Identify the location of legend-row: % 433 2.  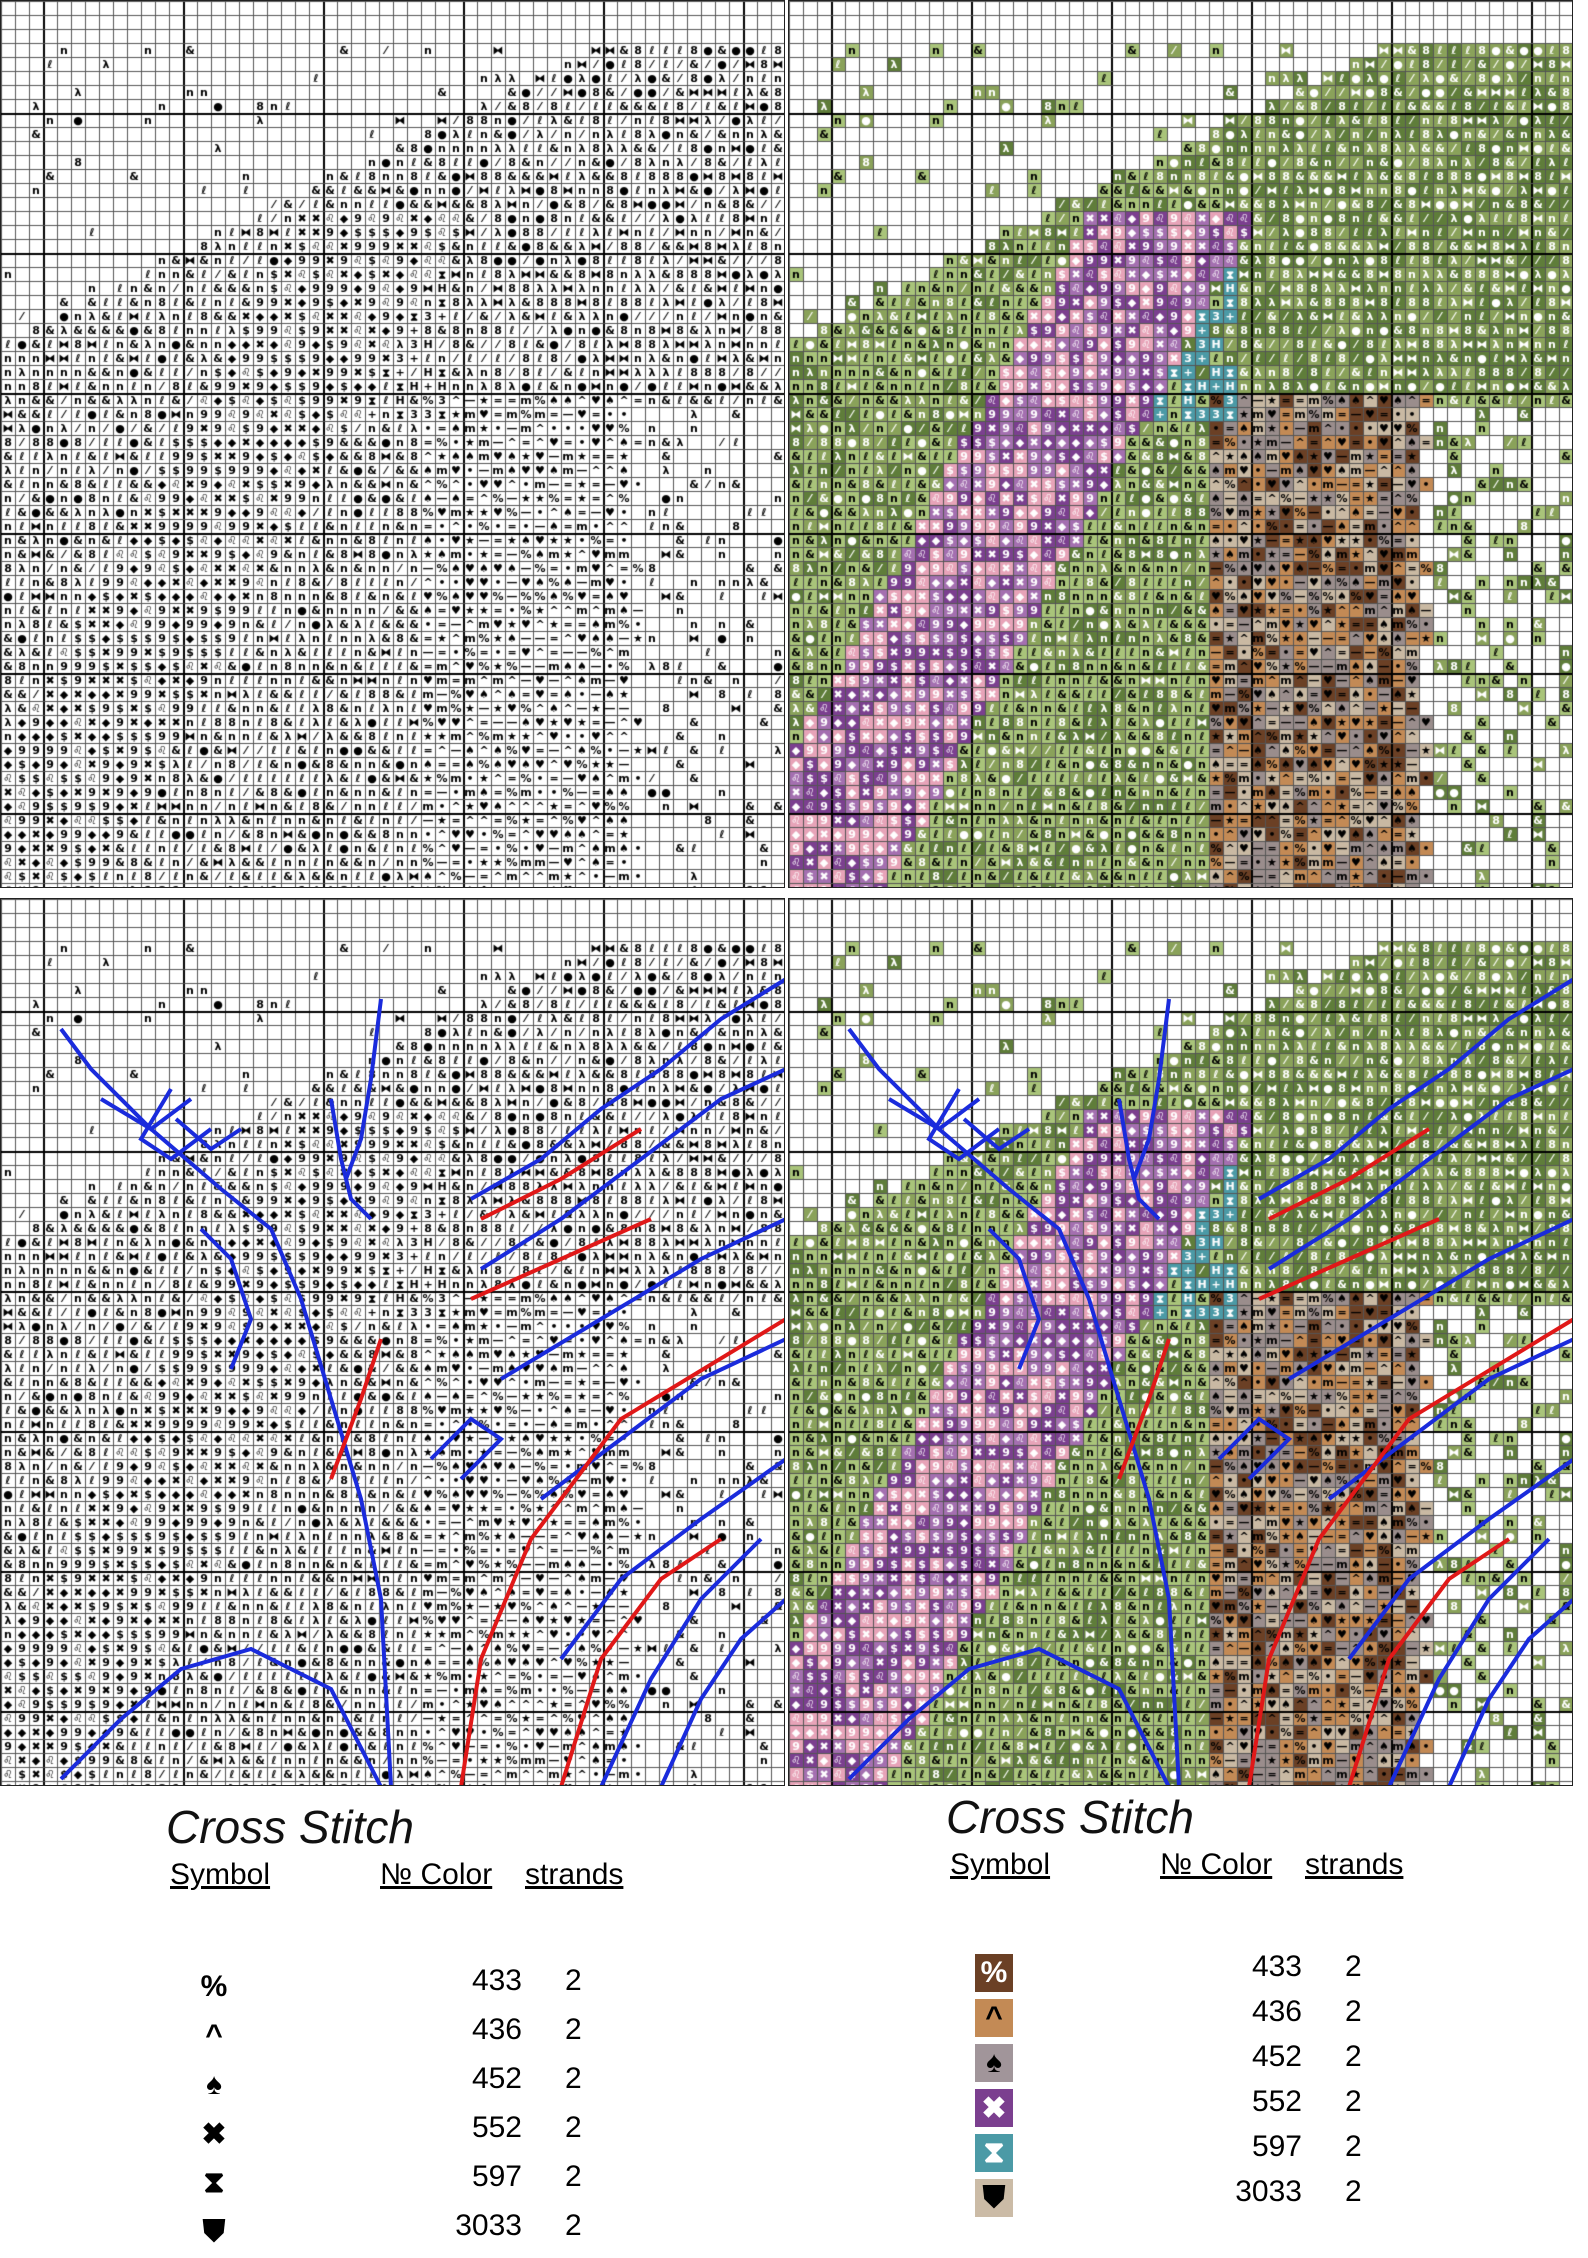
(1220, 1972).